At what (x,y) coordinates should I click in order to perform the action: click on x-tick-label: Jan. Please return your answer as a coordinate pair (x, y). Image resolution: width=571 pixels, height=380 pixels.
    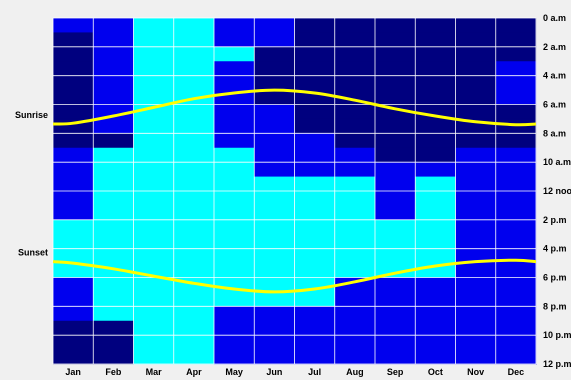
    Looking at the image, I should click on (73, 372).